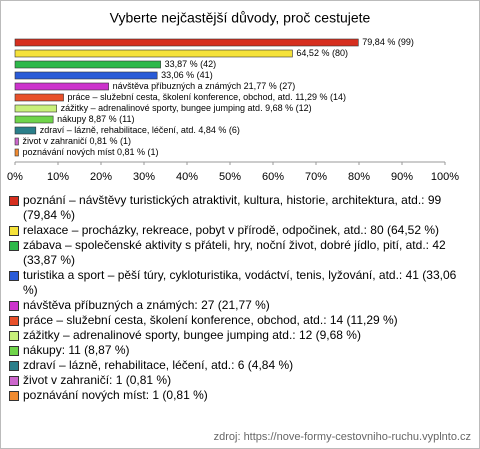 The height and width of the screenshot is (449, 480). Describe the element at coordinates (191, 64) in the screenshot. I see `value-label: 33,87 % (42)` at that location.